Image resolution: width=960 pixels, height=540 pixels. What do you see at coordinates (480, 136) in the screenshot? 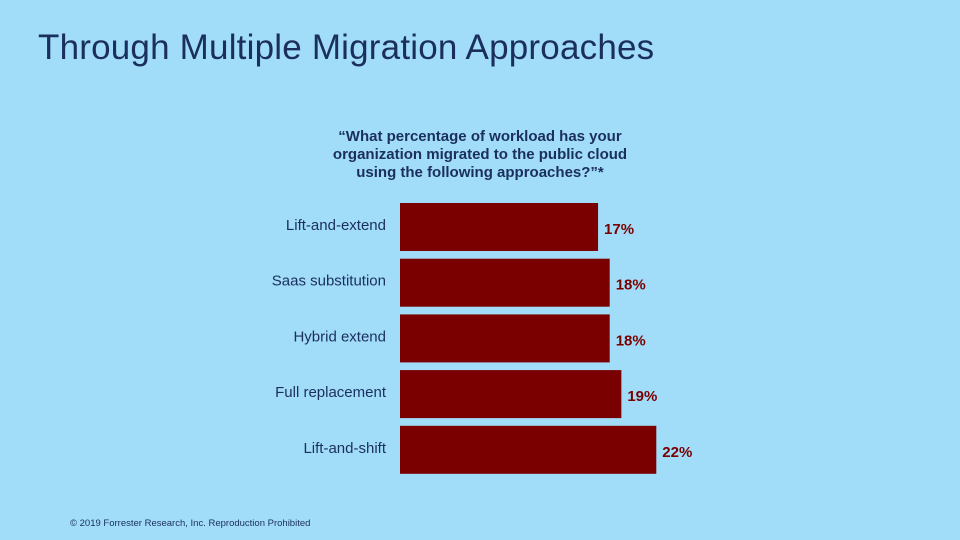
I see `question-line-1: “What percentage of workload has your` at bounding box center [480, 136].